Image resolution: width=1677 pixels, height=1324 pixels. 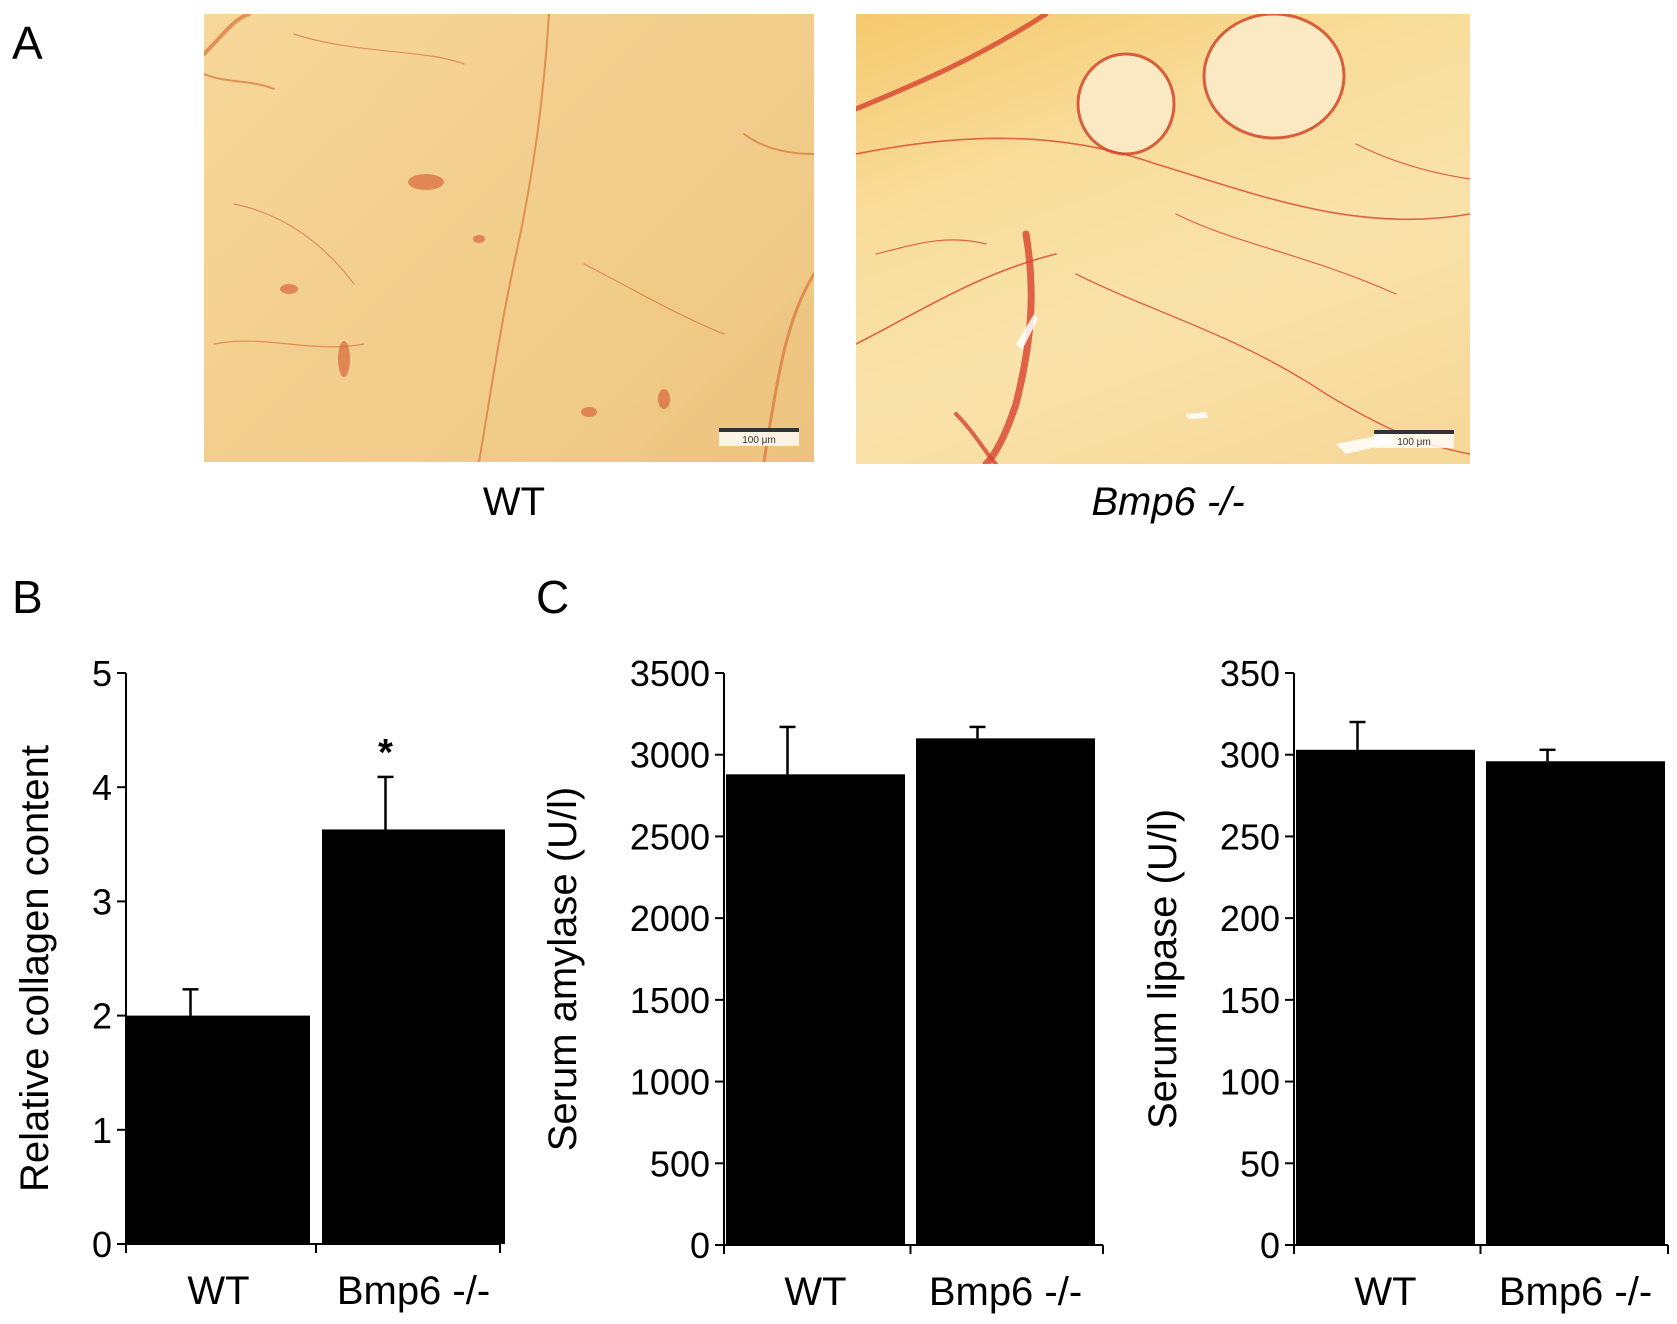 I want to click on chart3-ytick-label-7: 300, so click(x=1250, y=755).